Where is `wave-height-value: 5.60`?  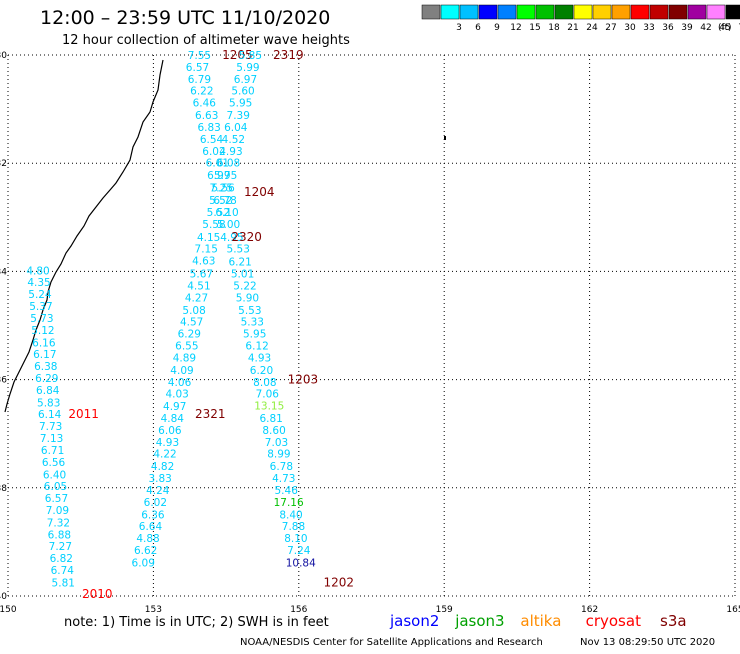 wave-height-value: 5.60 is located at coordinates (242, 92).